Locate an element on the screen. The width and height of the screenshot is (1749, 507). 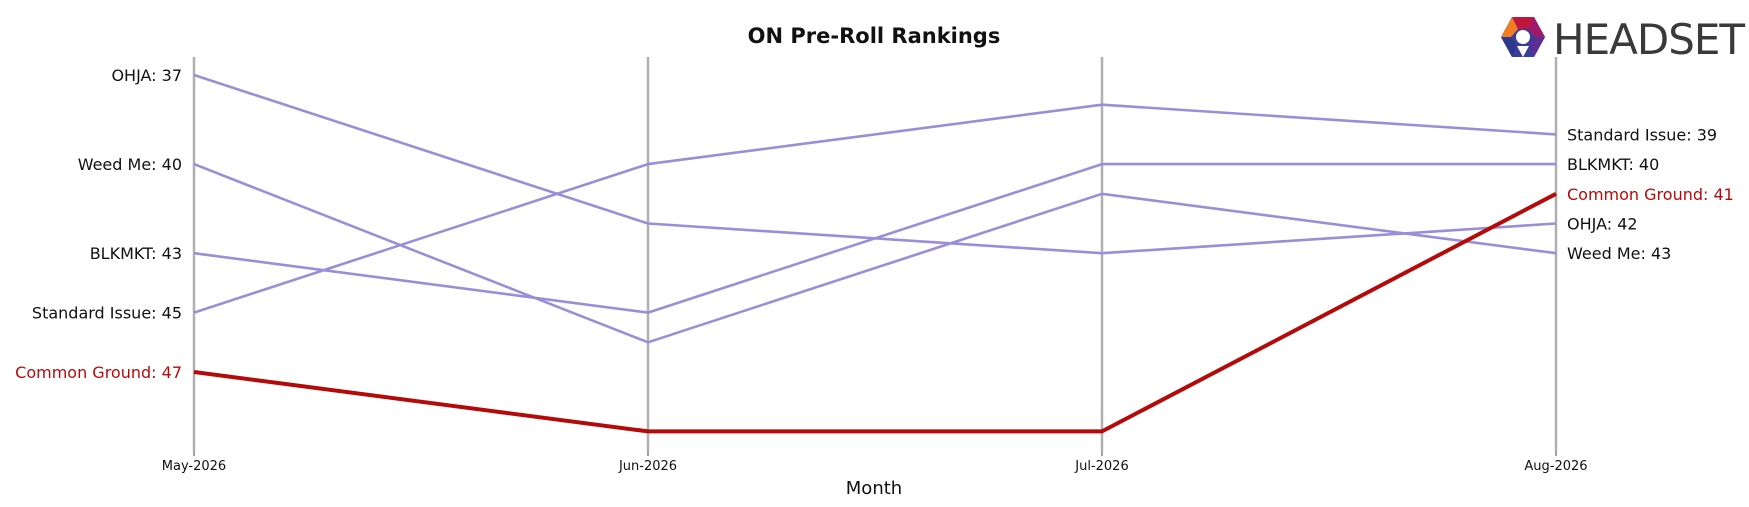
chart-title: ON Pre-Roll Rankings is located at coordinates (874, 36).